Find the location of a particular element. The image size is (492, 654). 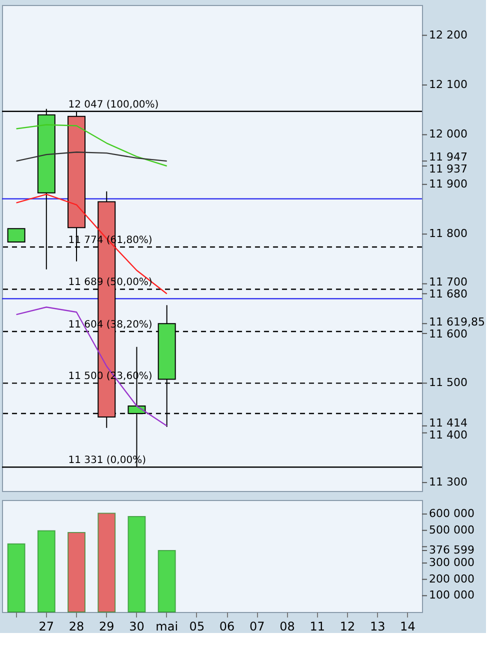

x-tick-label: 05 is located at coordinates (197, 627).